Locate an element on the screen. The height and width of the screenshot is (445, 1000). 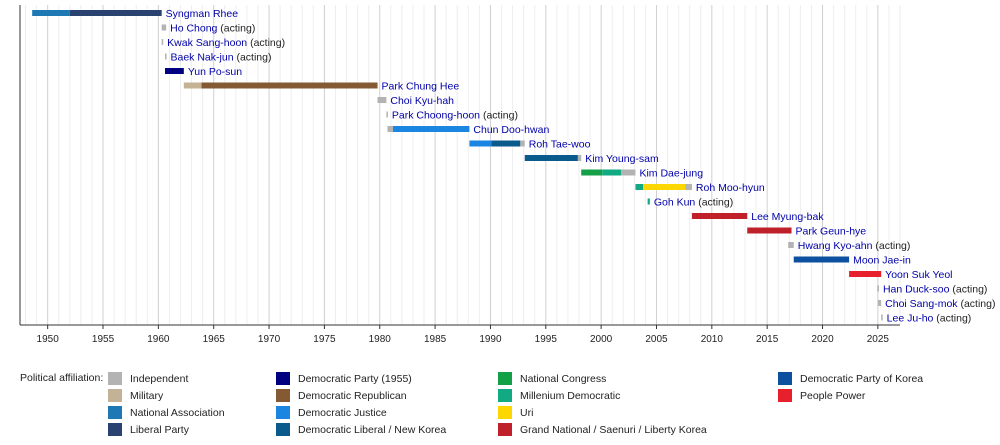
row-label: Hwang Kyo-ahn (acting) is located at coordinates (854, 246).